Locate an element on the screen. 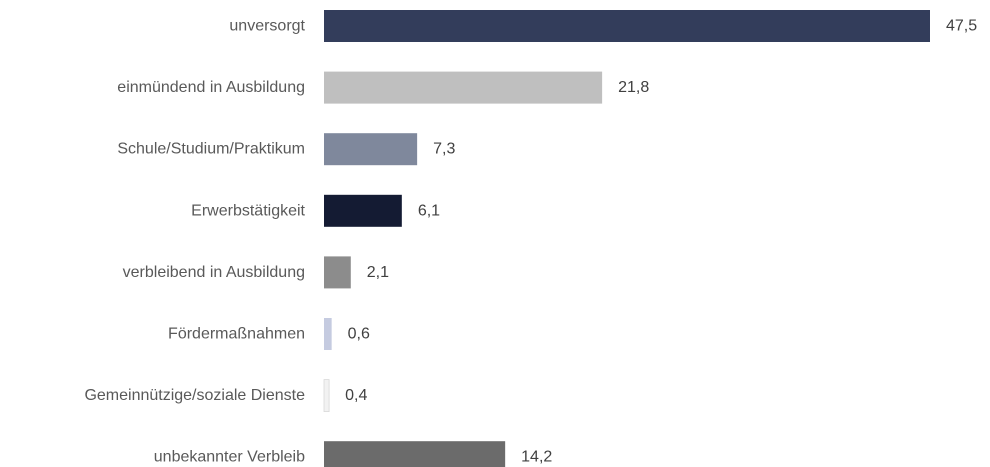 This screenshot has height=467, width=990. value-label-gemeinnuetzige-soziale-dienste: 0,4 is located at coordinates (356, 395).